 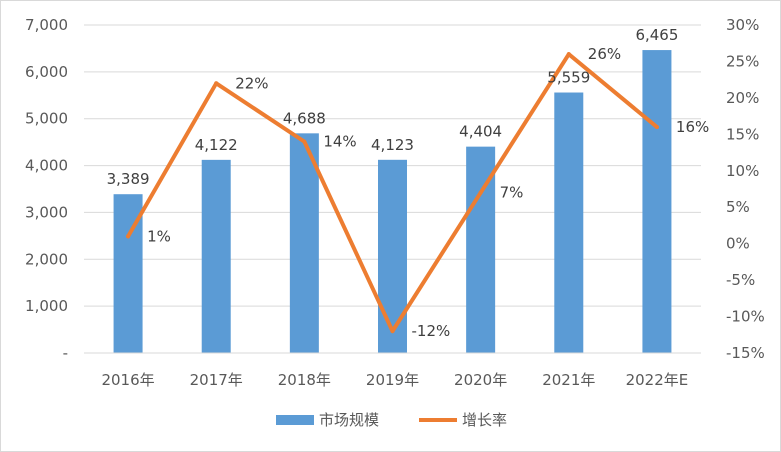 I want to click on growth-value-label: 16%, so click(x=692, y=127).